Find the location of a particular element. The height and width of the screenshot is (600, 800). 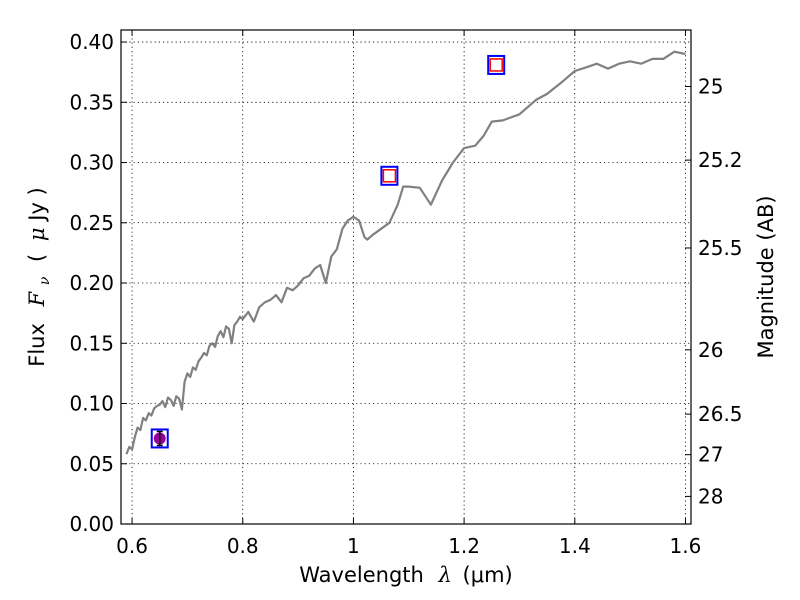

x-axis-label: Wavelength λ (μm) is located at coordinates (405, 575).